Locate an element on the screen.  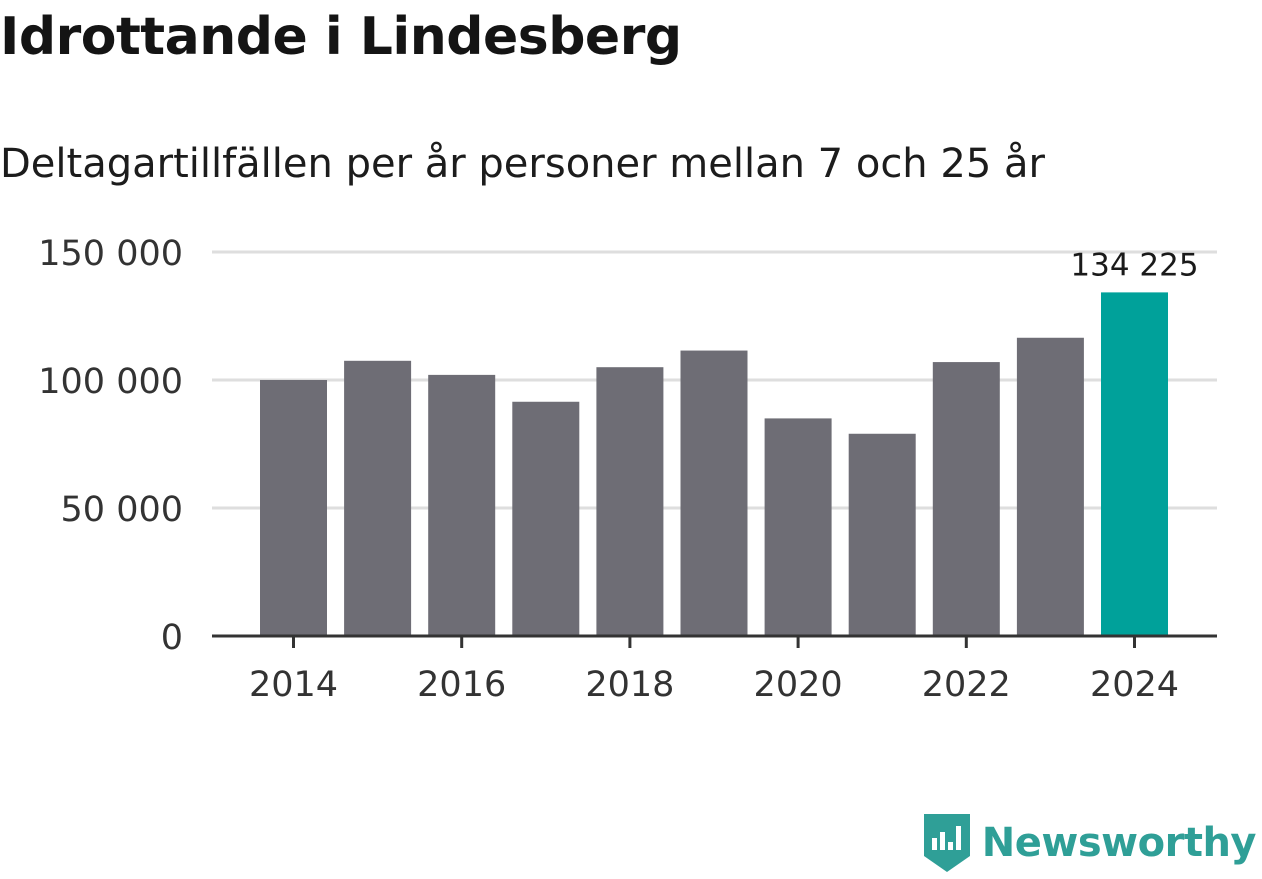
y-tick-label: 50 000 is located at coordinates (122, 510).